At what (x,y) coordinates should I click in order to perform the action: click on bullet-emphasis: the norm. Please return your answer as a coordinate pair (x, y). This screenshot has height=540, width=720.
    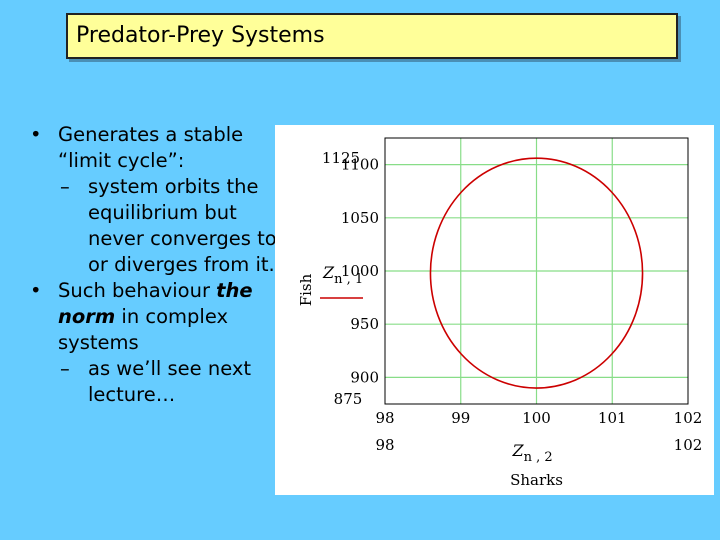
    Looking at the image, I should click on (155, 303).